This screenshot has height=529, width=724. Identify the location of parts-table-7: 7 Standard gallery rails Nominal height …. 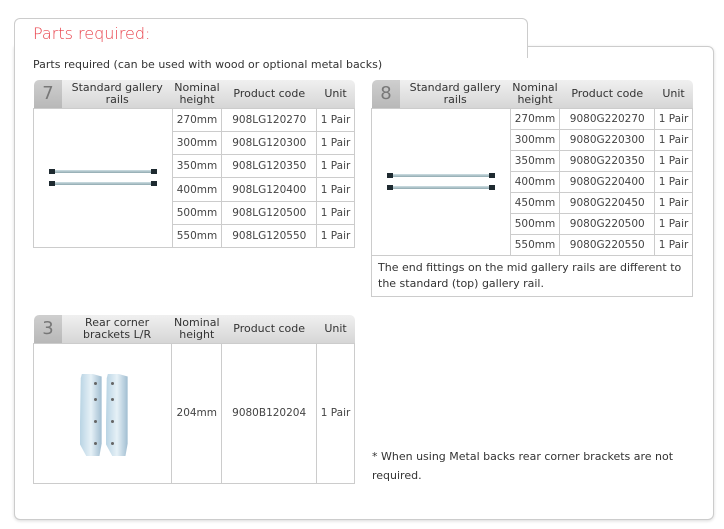
(194, 164).